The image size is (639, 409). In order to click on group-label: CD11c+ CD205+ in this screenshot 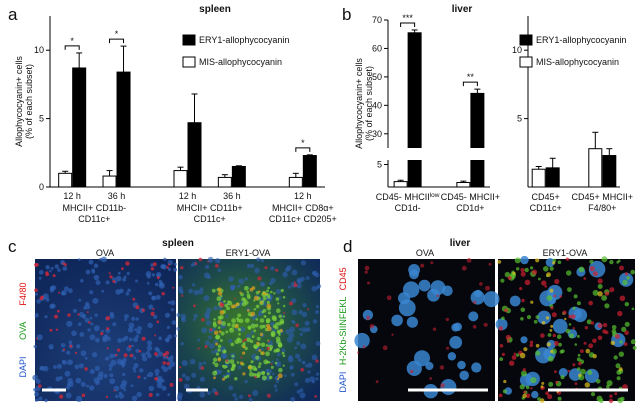, I will do `click(303, 219)`.